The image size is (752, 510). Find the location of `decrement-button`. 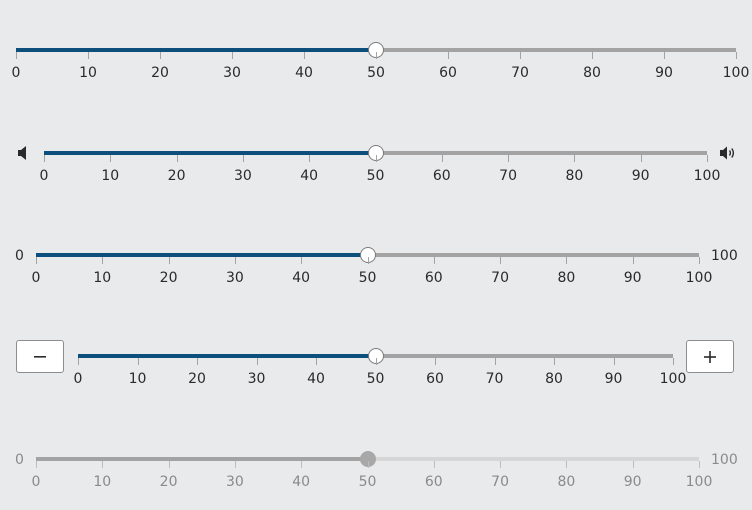

decrement-button is located at coordinates (40, 356).